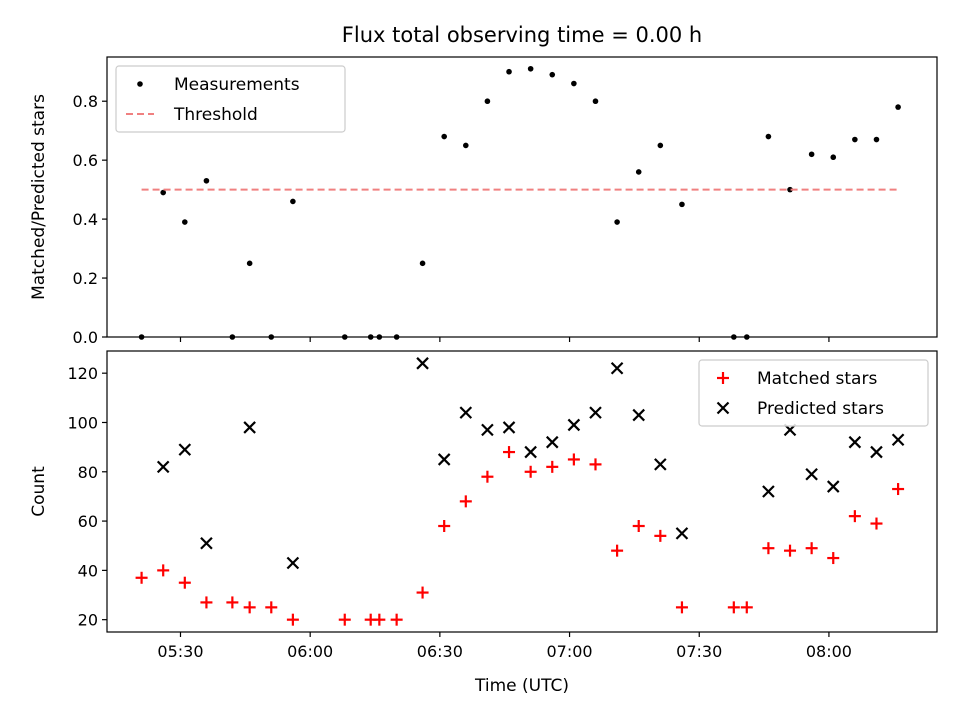 The width and height of the screenshot is (960, 720). What do you see at coordinates (699, 651) in the screenshot?
I see `x-tick-label: 07:30` at bounding box center [699, 651].